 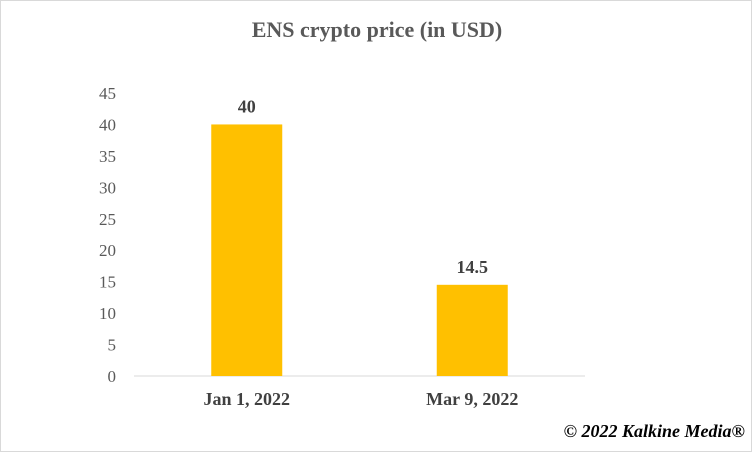 What do you see at coordinates (107, 282) in the screenshot?
I see `y-tick-label: 15` at bounding box center [107, 282].